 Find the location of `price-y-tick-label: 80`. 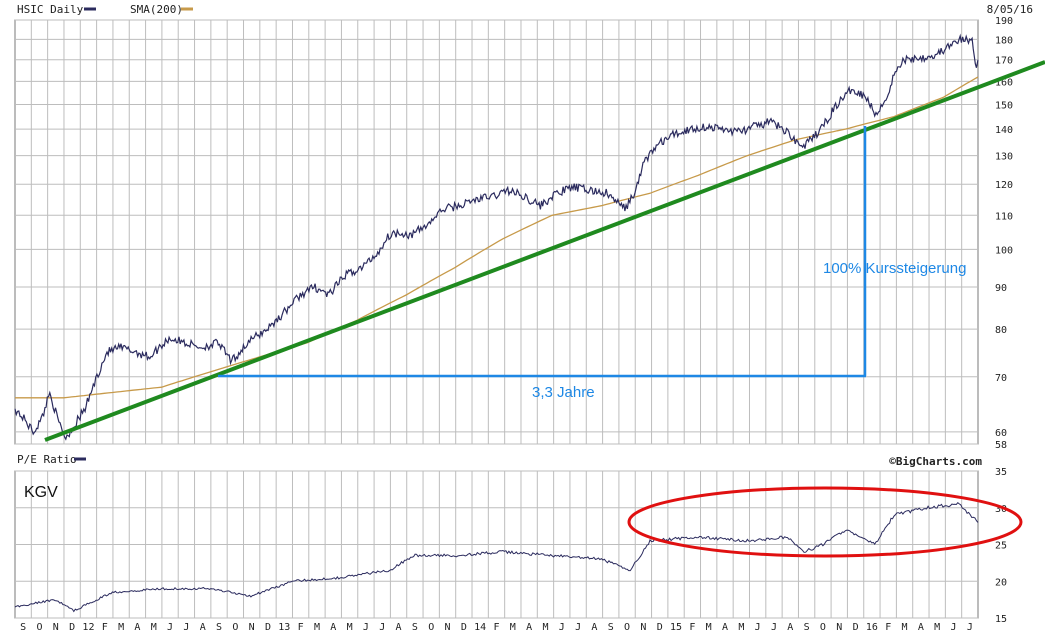

price-y-tick-label: 80 is located at coordinates (1001, 330).